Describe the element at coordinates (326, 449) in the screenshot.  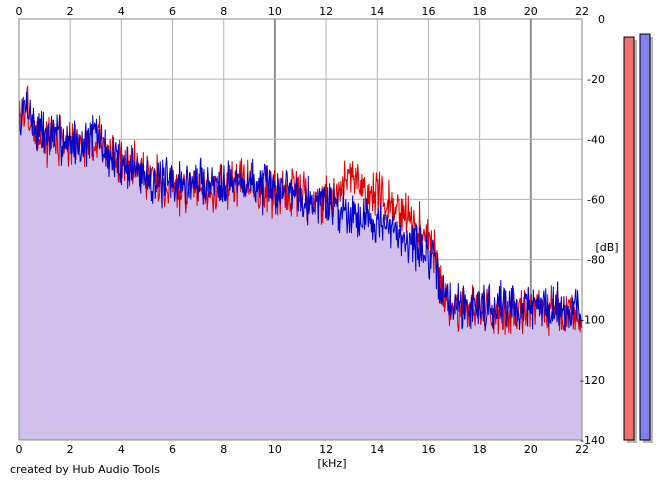
I see `x-tick-label-bottom: 12` at that location.